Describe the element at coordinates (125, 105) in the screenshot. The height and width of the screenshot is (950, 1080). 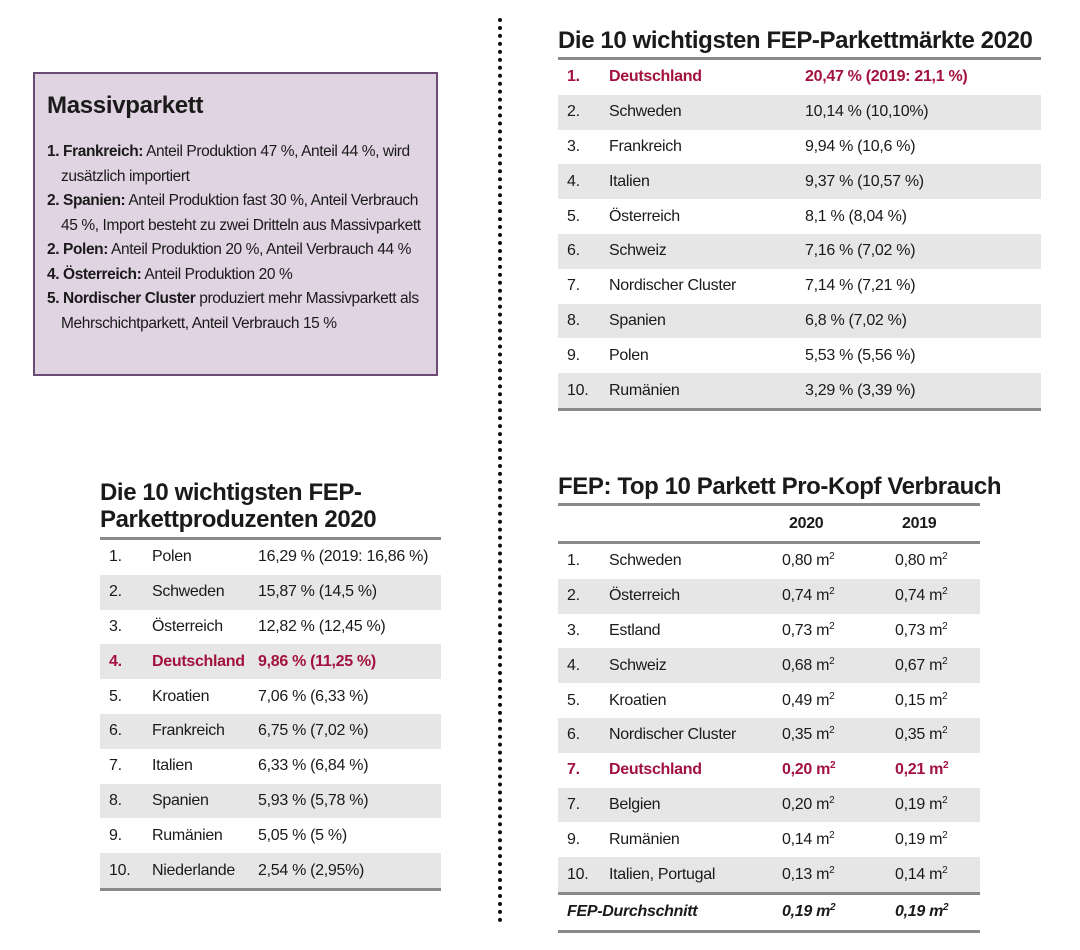
I see `massivparkett-title: Massivparkett` at that location.